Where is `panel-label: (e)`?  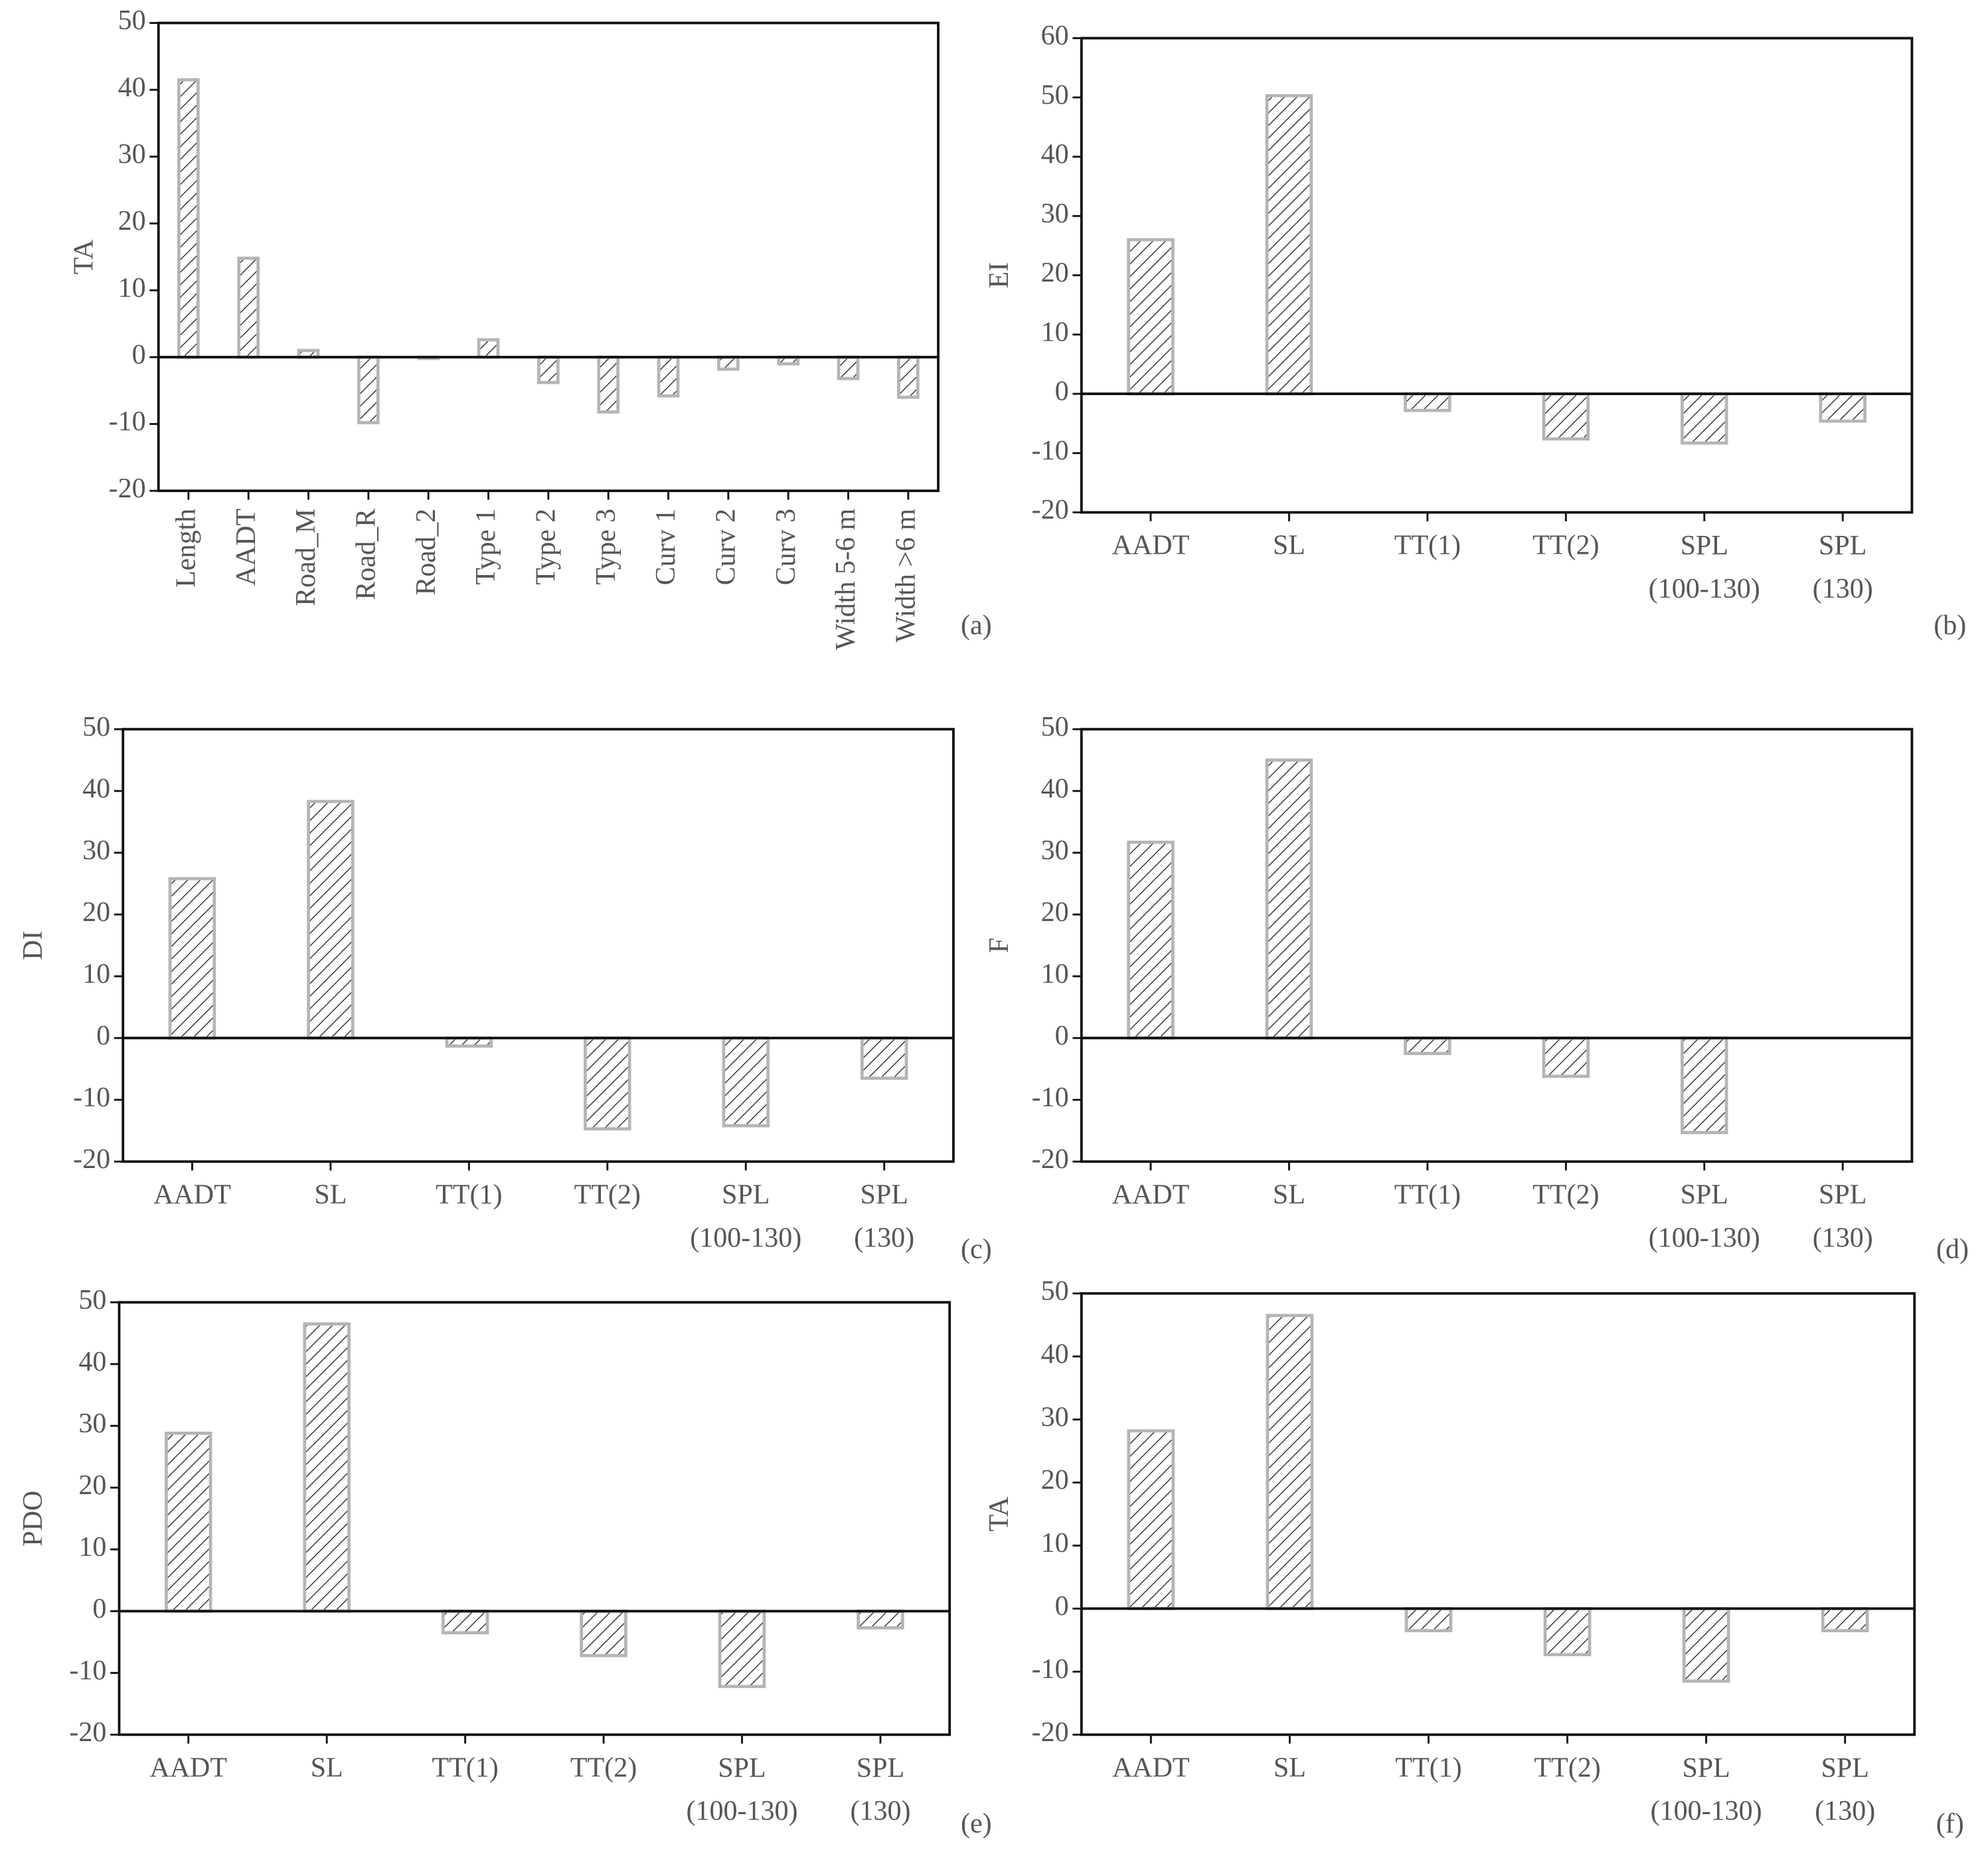
panel-label: (e) is located at coordinates (976, 1823).